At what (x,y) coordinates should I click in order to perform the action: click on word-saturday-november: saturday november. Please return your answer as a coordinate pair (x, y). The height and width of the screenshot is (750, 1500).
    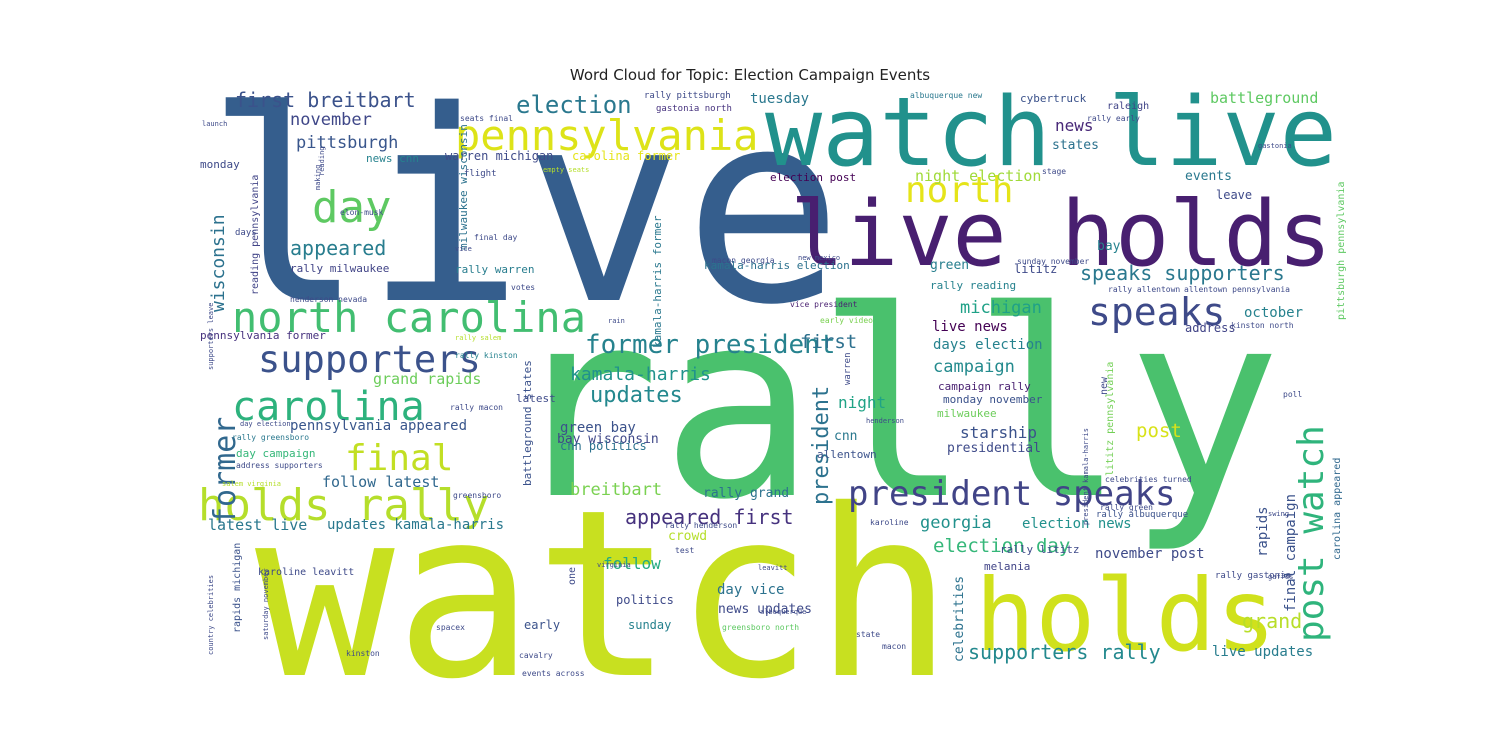
    Looking at the image, I should click on (266, 604).